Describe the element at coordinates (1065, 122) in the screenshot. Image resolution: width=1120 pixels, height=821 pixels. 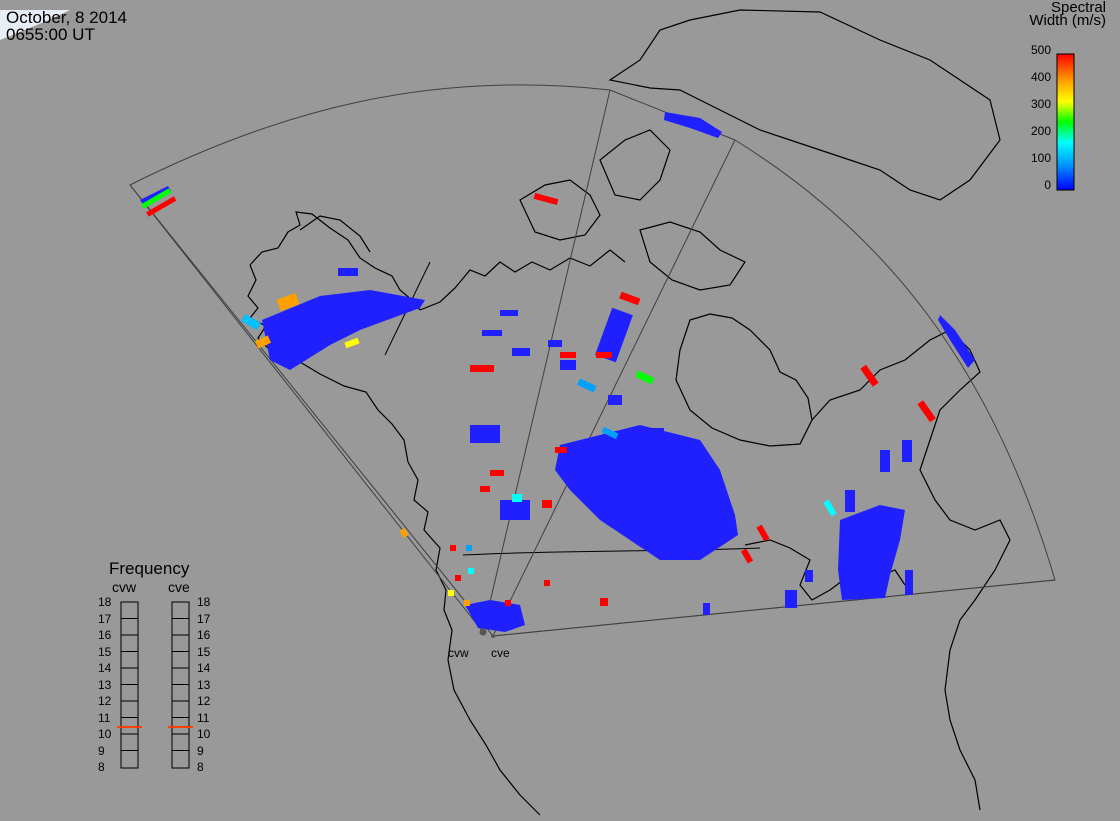
I see `colorbar` at that location.